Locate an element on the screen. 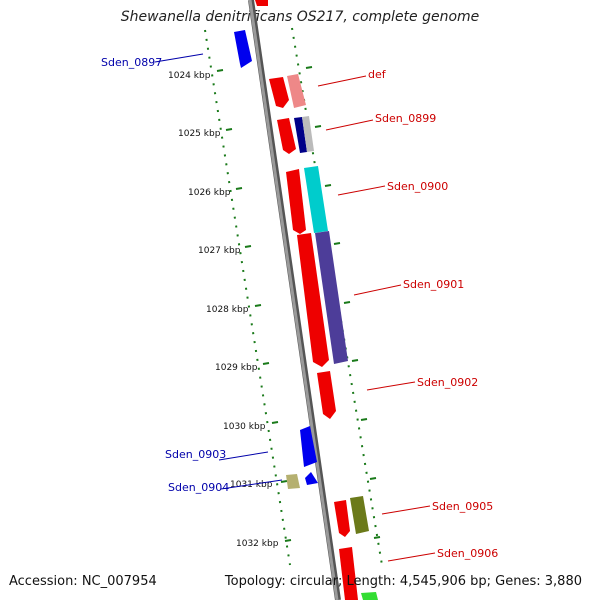  track-border-left is located at coordinates (247, 297).